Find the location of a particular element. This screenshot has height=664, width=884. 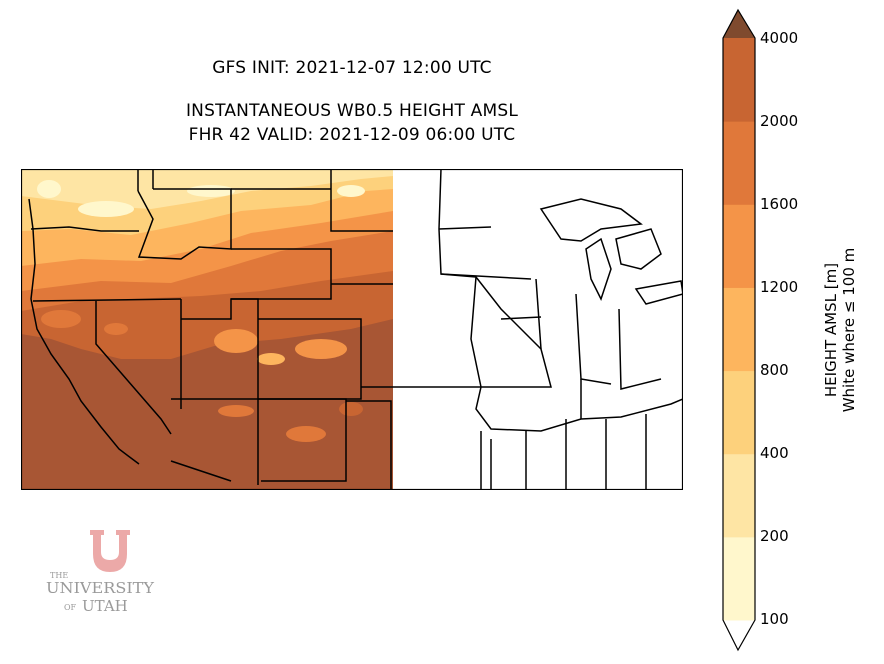

colorbar-segments is located at coordinates (739, 330).